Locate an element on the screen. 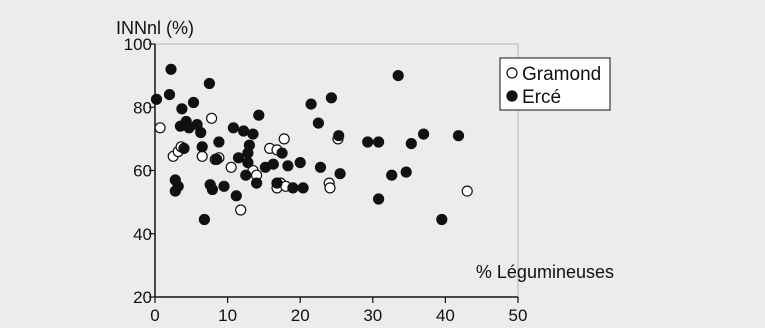  x-tick-label: 10 is located at coordinates (227, 315).